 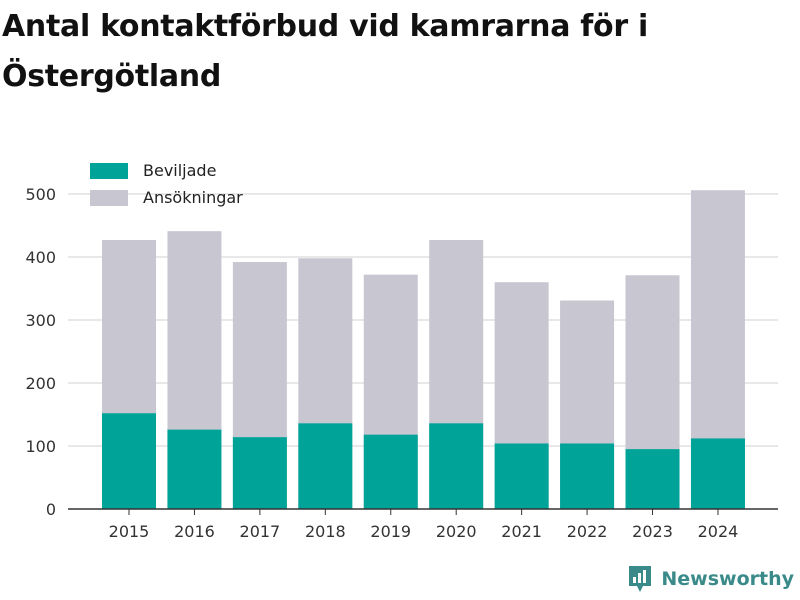 What do you see at coordinates (456, 466) in the screenshot?
I see `bar-beviljade-2020` at bounding box center [456, 466].